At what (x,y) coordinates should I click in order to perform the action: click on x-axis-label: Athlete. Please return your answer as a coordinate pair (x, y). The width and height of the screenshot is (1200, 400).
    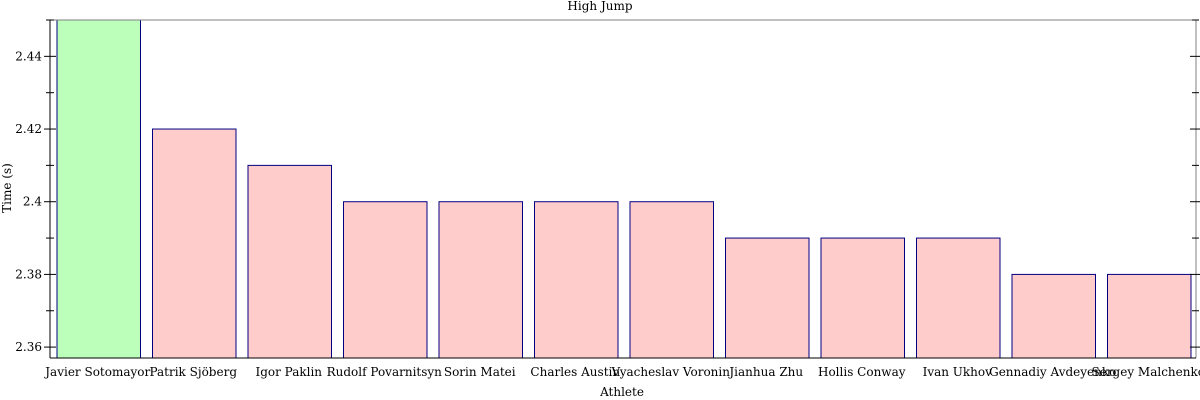
    Looking at the image, I should click on (621, 392).